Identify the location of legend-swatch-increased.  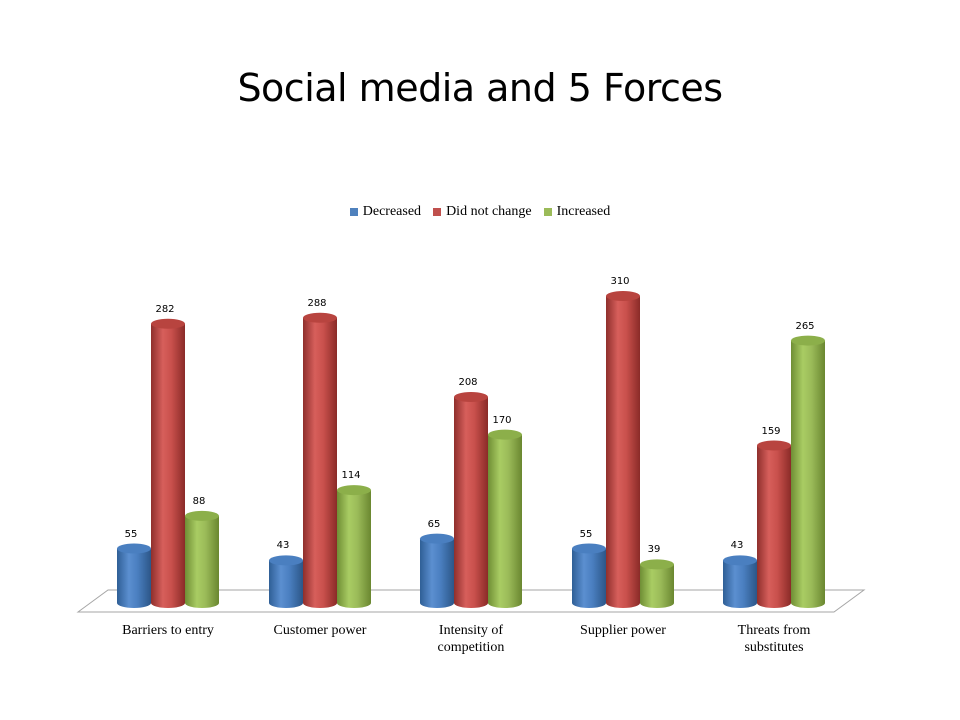
(547, 212).